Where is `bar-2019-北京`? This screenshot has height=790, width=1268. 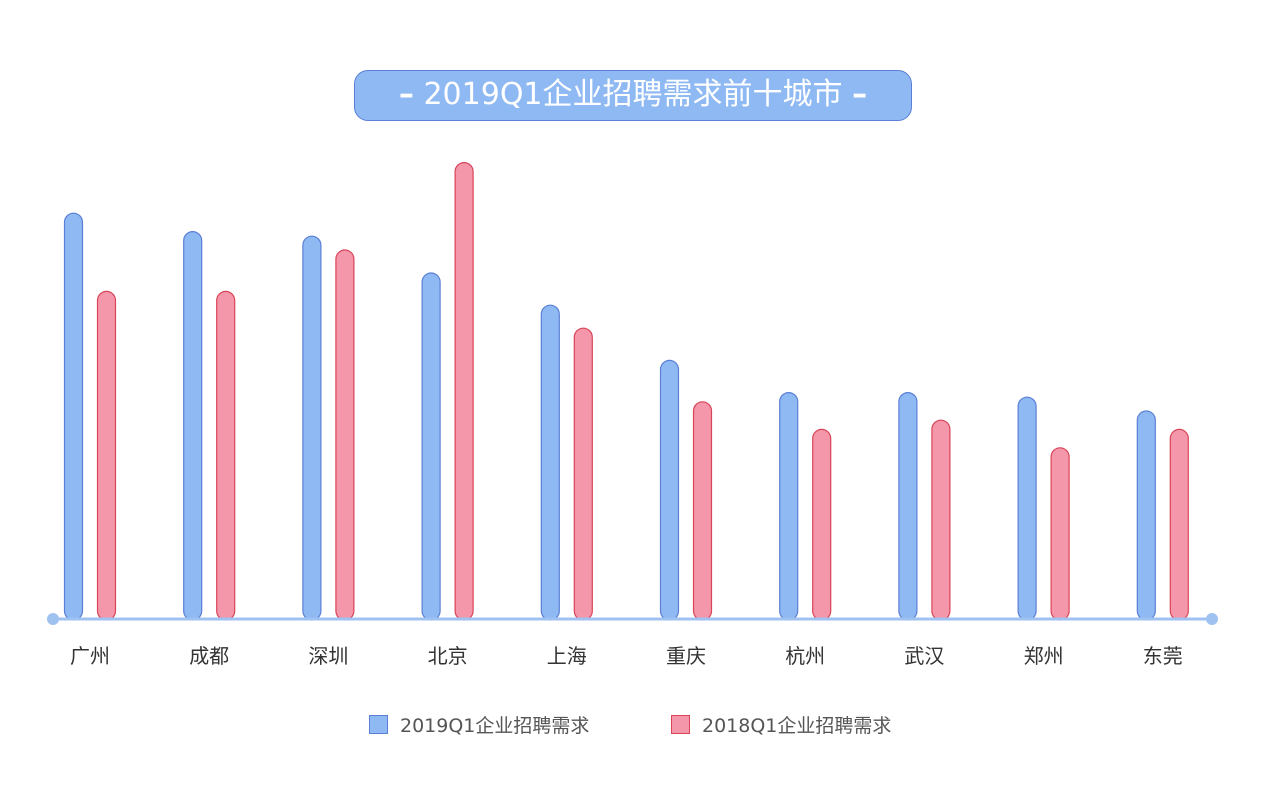 bar-2019-北京 is located at coordinates (431, 446).